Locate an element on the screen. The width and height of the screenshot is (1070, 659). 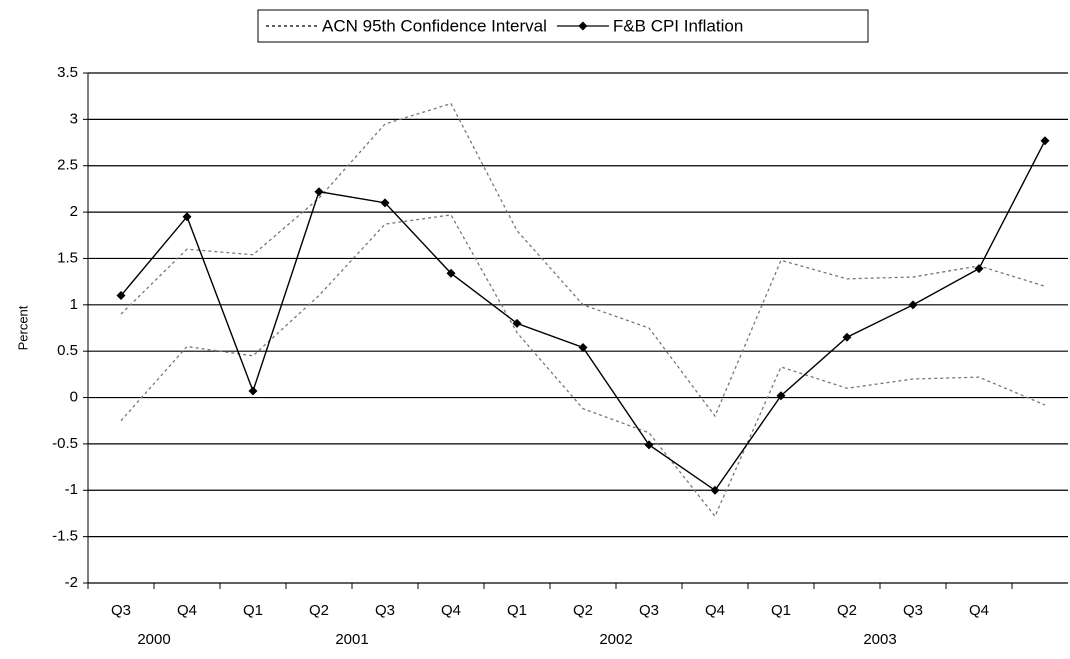
legend-label: ACN 95th Confidence Interval is located at coordinates (434, 25).